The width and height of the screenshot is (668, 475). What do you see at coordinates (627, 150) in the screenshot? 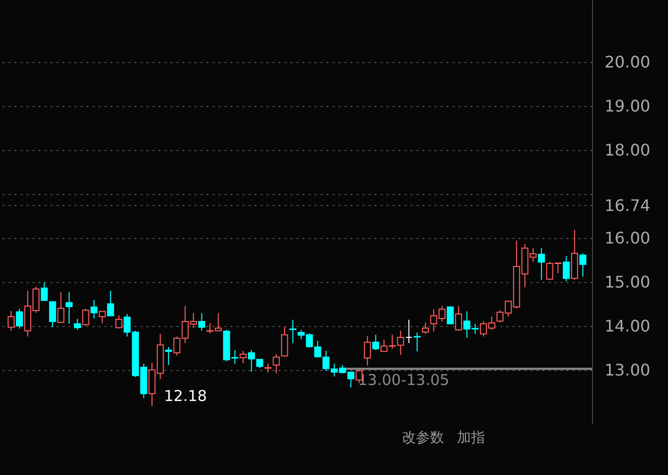
I see `y-tick-label: 18.00` at bounding box center [627, 150].